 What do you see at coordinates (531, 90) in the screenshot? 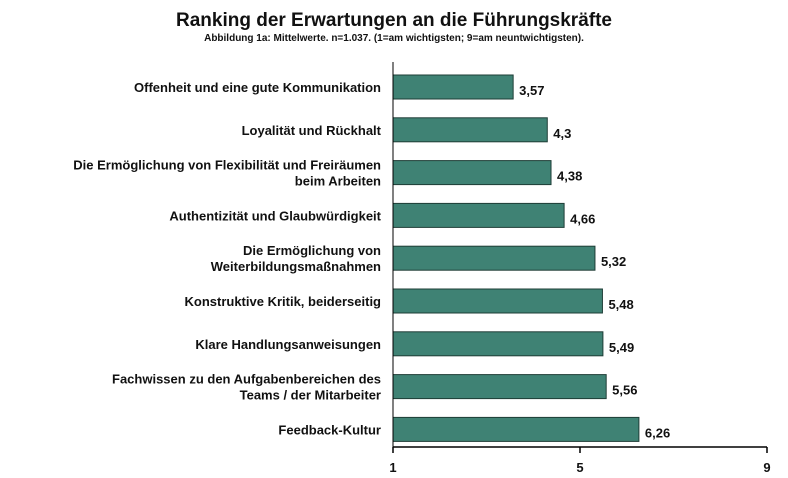
I see `value-label-1: 3,57` at bounding box center [531, 90].